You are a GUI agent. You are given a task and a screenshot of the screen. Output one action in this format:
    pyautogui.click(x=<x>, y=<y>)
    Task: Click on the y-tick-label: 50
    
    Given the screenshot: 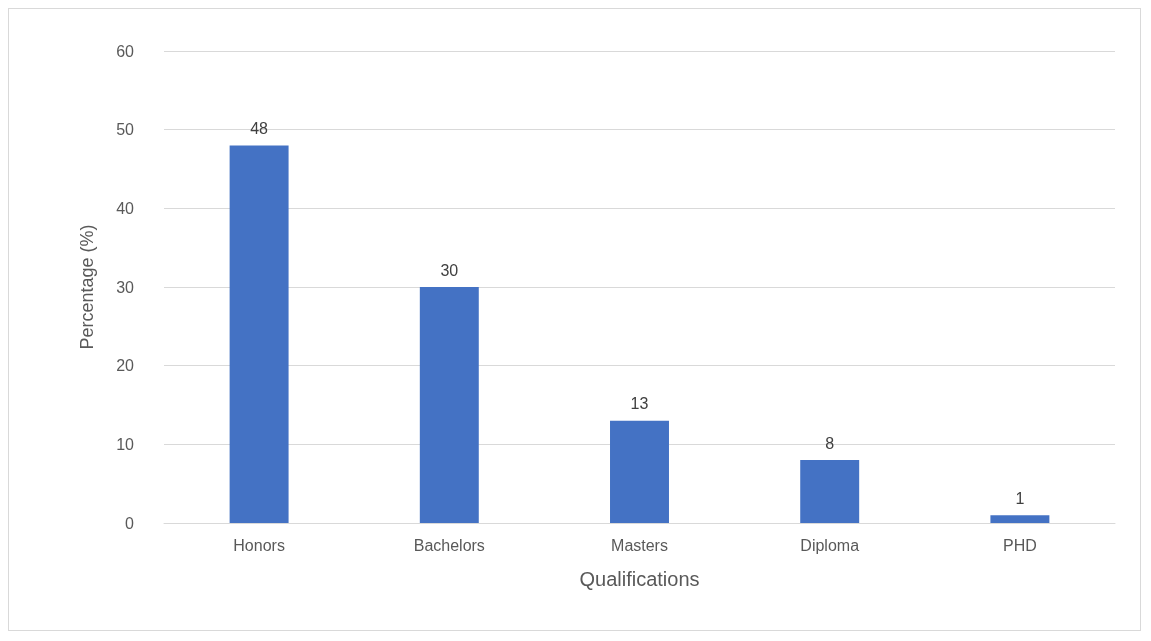 What is the action you would take?
    pyautogui.click(x=125, y=130)
    